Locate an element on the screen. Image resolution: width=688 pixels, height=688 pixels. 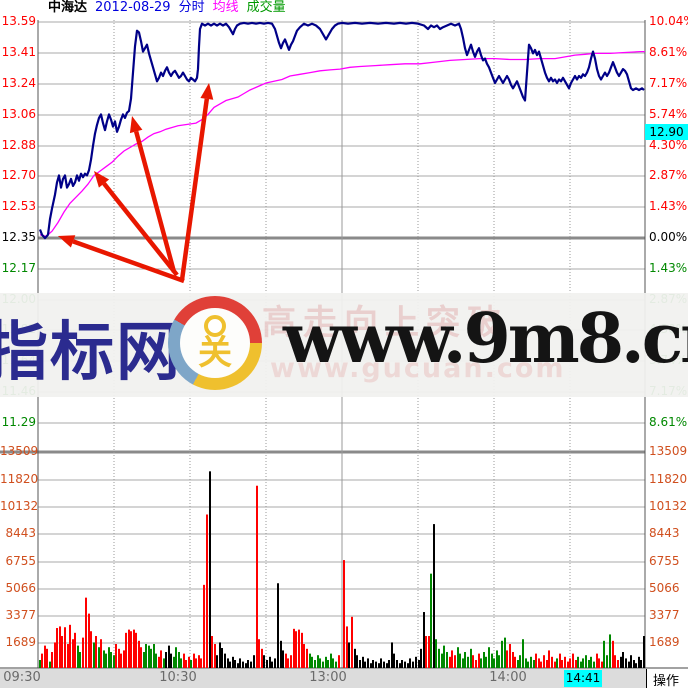
period-label: 分时 is located at coordinates (191, 7).